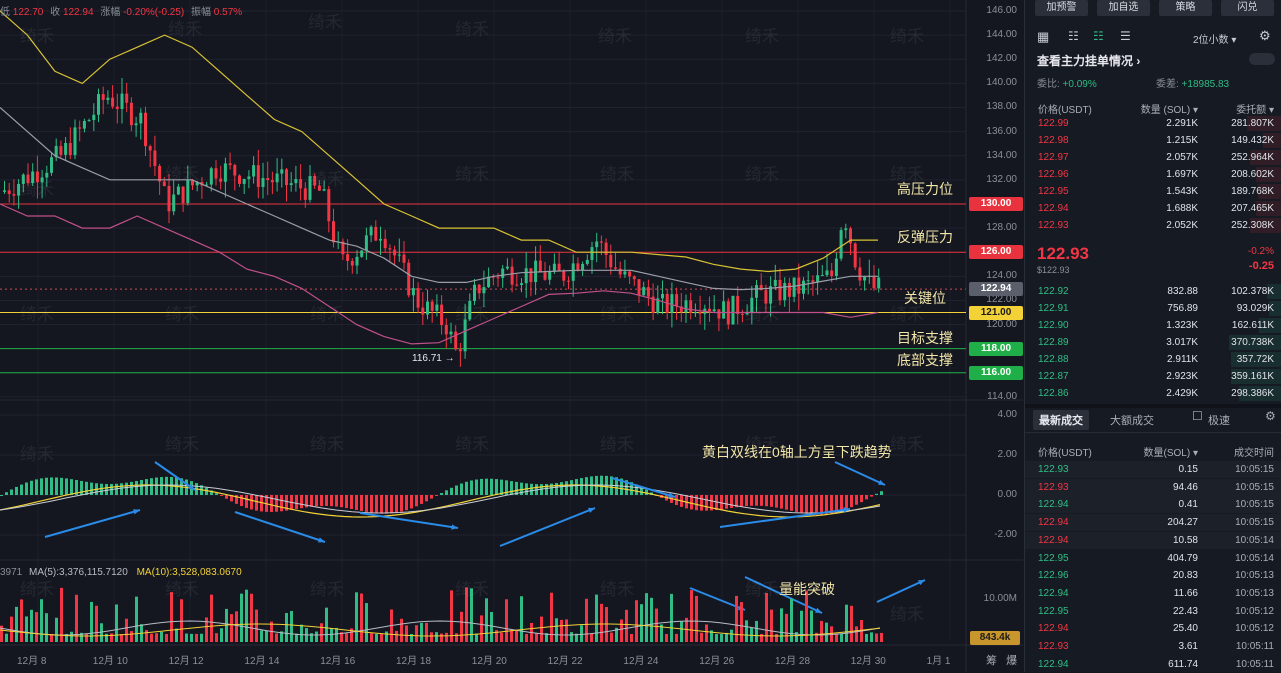  Describe the element at coordinates (1153, 174) in the screenshot. I see `ask-row: 122.96 1.697K 208.602K` at that location.